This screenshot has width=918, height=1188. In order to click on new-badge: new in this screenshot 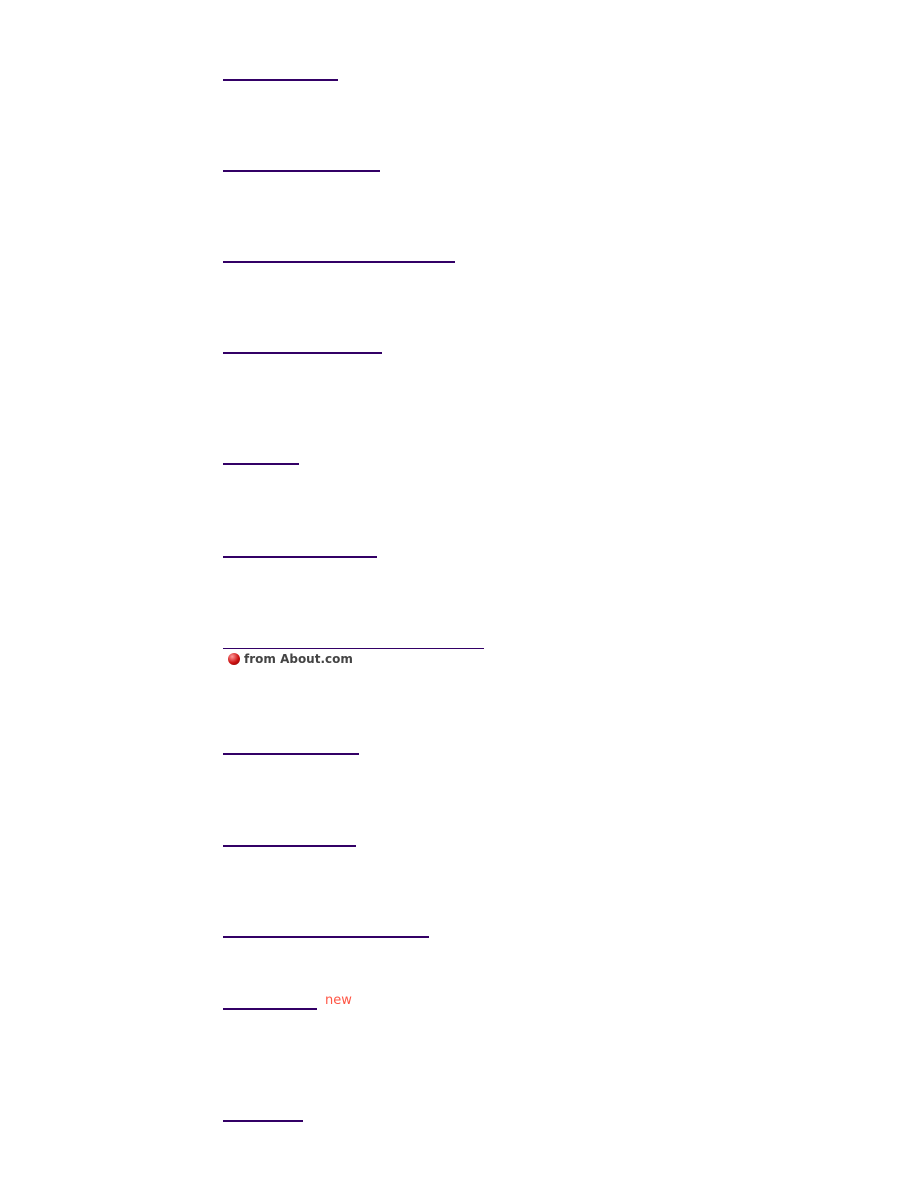, I will do `click(338, 1000)`.